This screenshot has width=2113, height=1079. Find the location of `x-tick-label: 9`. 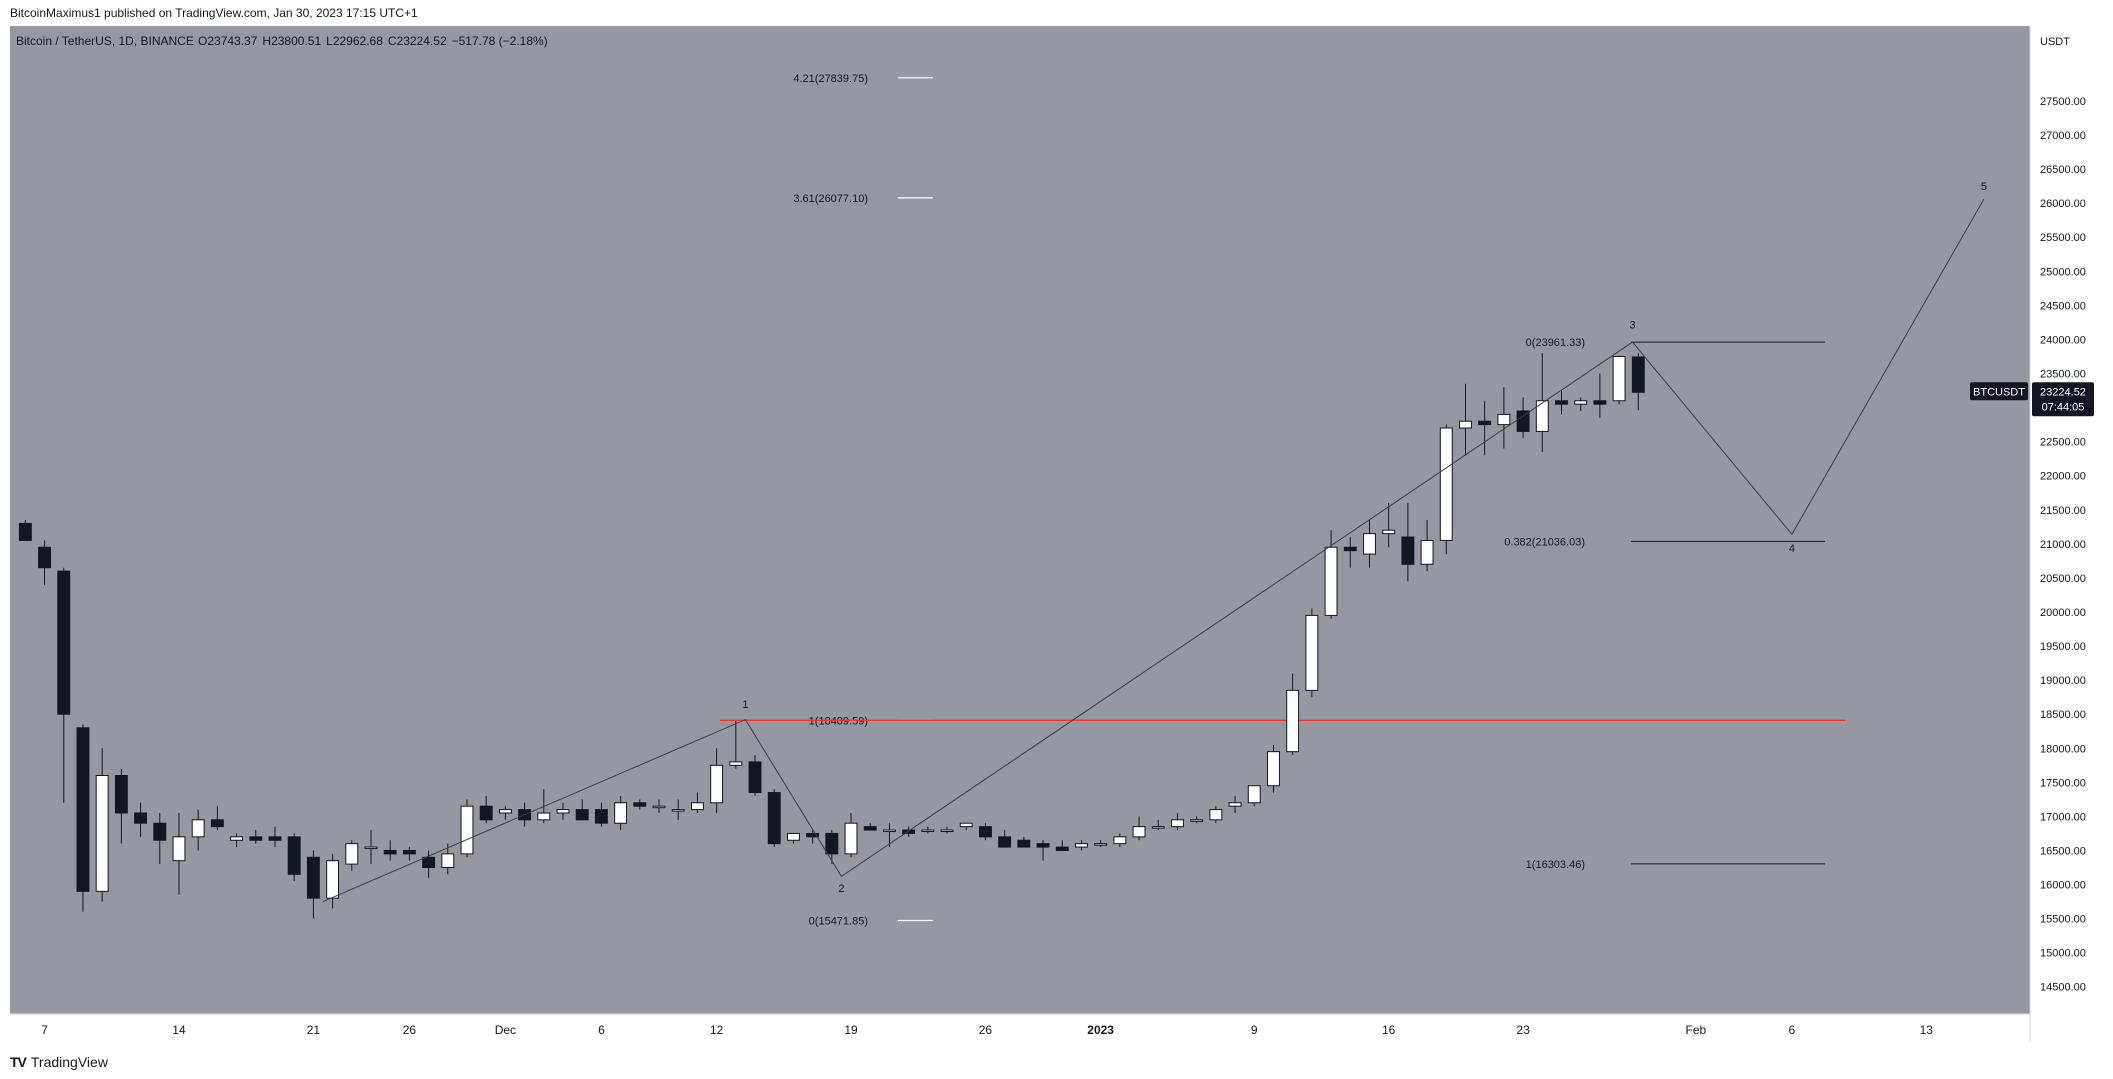

x-tick-label: 9 is located at coordinates (1254, 1030).